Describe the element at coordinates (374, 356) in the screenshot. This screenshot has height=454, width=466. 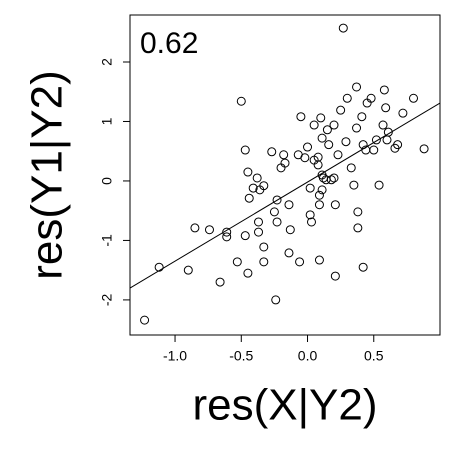
I see `x-tick-label: 0.5` at that location.